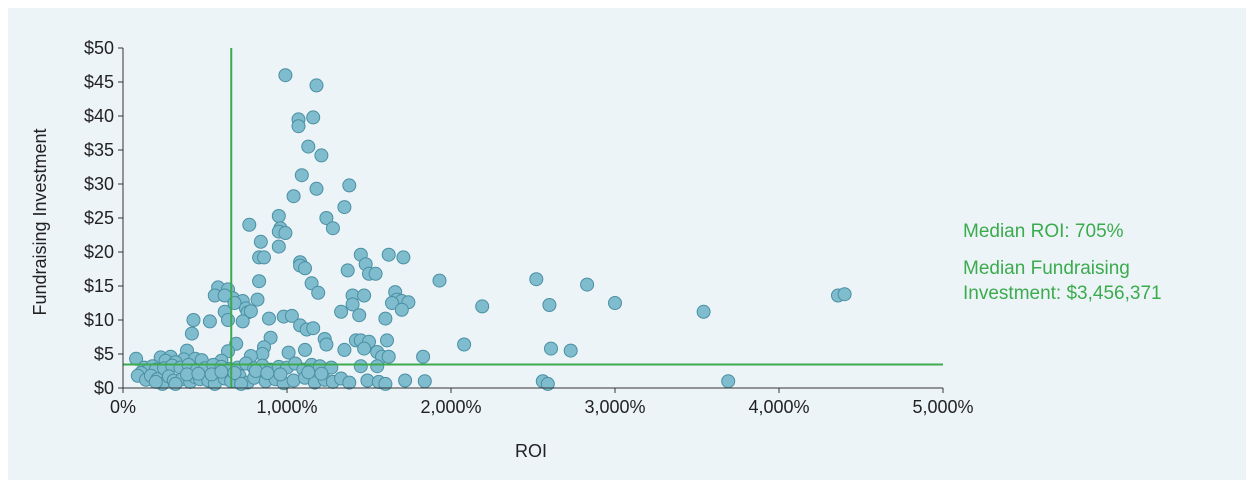 The height and width of the screenshot is (484, 1254). I want to click on y-tick-label: $10, so click(99, 320).